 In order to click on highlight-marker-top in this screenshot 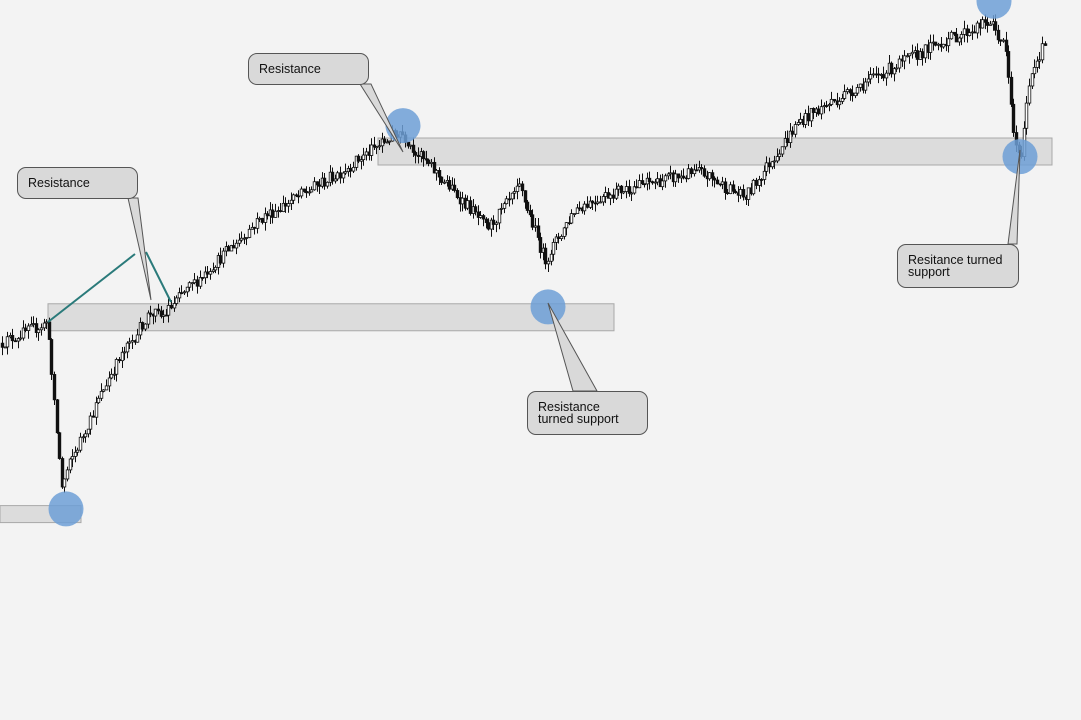, I will do `click(994, 9)`.